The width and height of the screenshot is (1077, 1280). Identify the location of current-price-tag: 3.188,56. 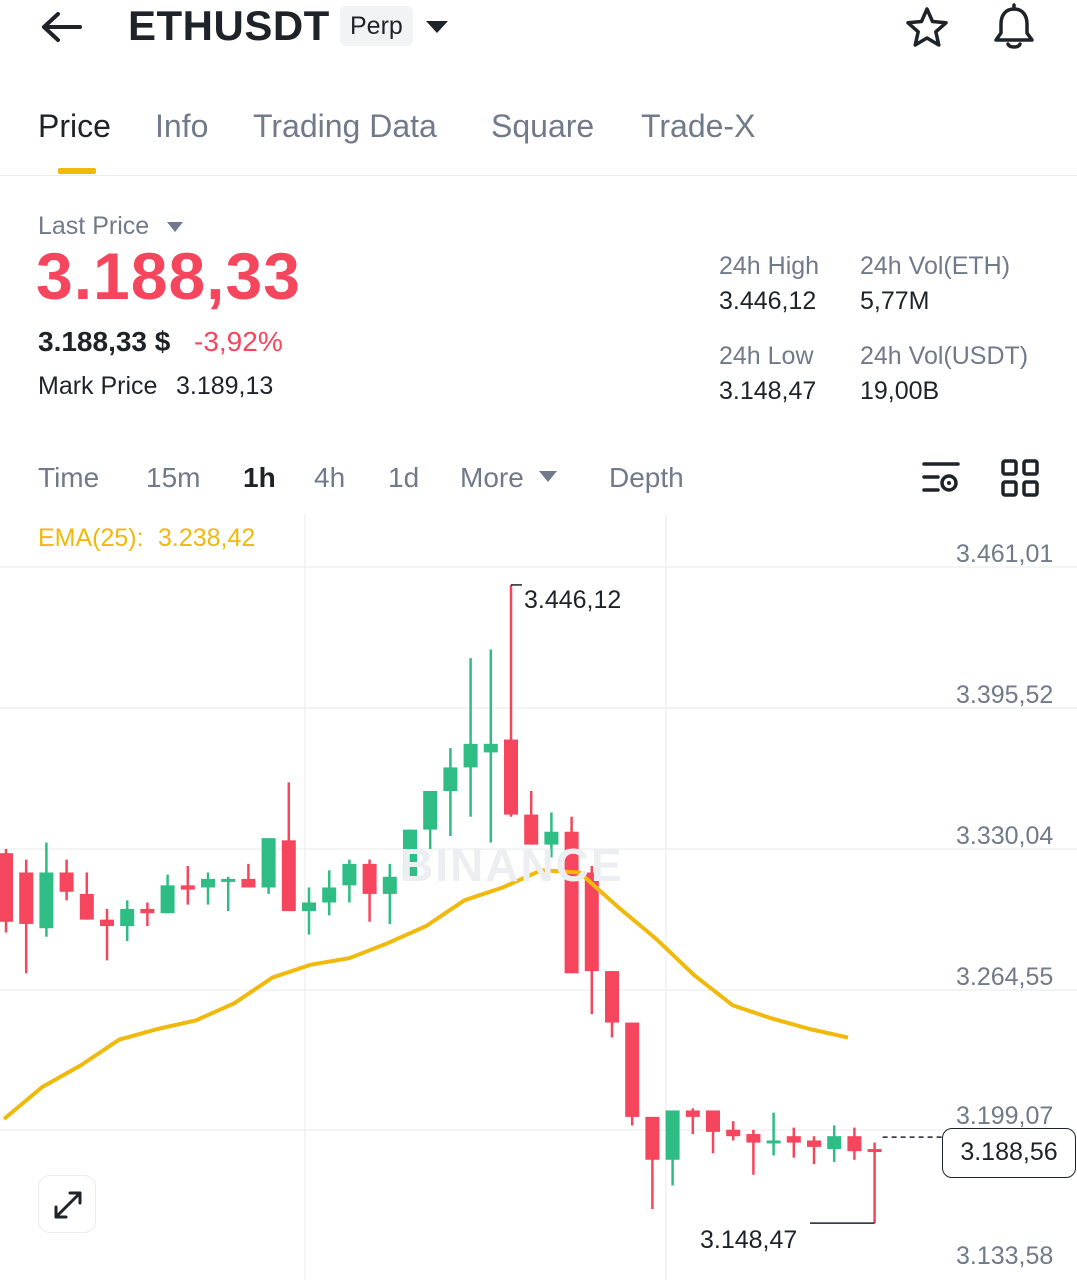
(1009, 1153).